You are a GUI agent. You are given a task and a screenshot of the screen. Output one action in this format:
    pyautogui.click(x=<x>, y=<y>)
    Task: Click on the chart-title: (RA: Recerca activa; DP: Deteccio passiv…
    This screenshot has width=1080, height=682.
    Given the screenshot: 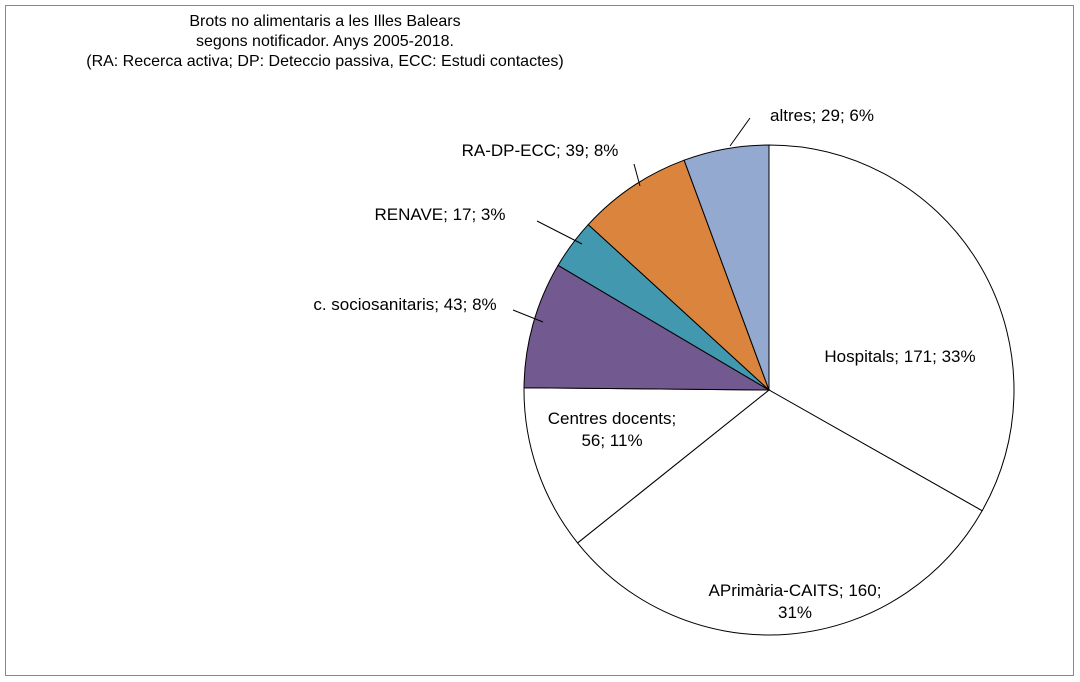 What is the action you would take?
    pyautogui.click(x=325, y=61)
    